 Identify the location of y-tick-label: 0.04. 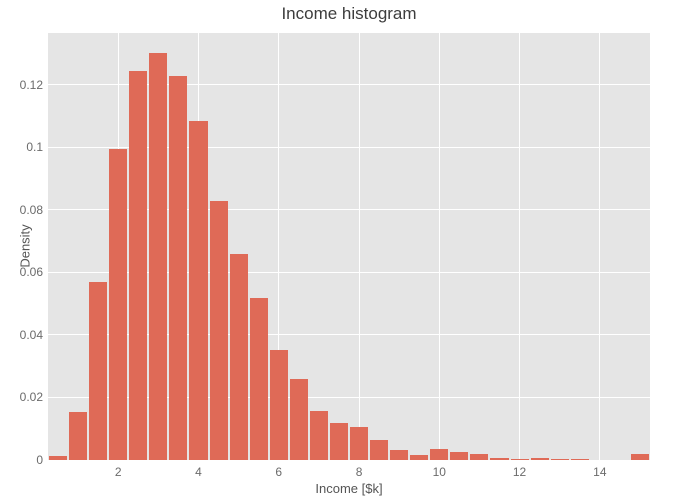
(31, 334).